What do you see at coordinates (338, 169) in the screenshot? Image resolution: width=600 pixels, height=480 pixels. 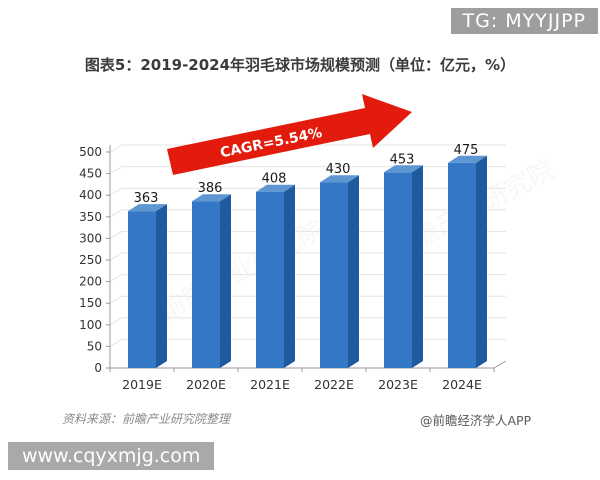 I see `value-label: 430` at bounding box center [338, 169].